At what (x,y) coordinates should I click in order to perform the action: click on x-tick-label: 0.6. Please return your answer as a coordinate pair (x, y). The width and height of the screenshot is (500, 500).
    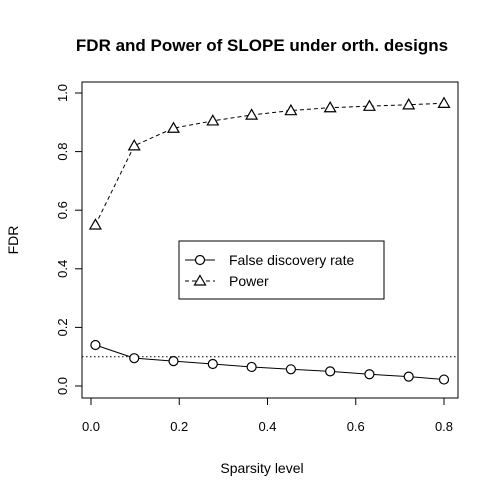
    Looking at the image, I should click on (356, 426).